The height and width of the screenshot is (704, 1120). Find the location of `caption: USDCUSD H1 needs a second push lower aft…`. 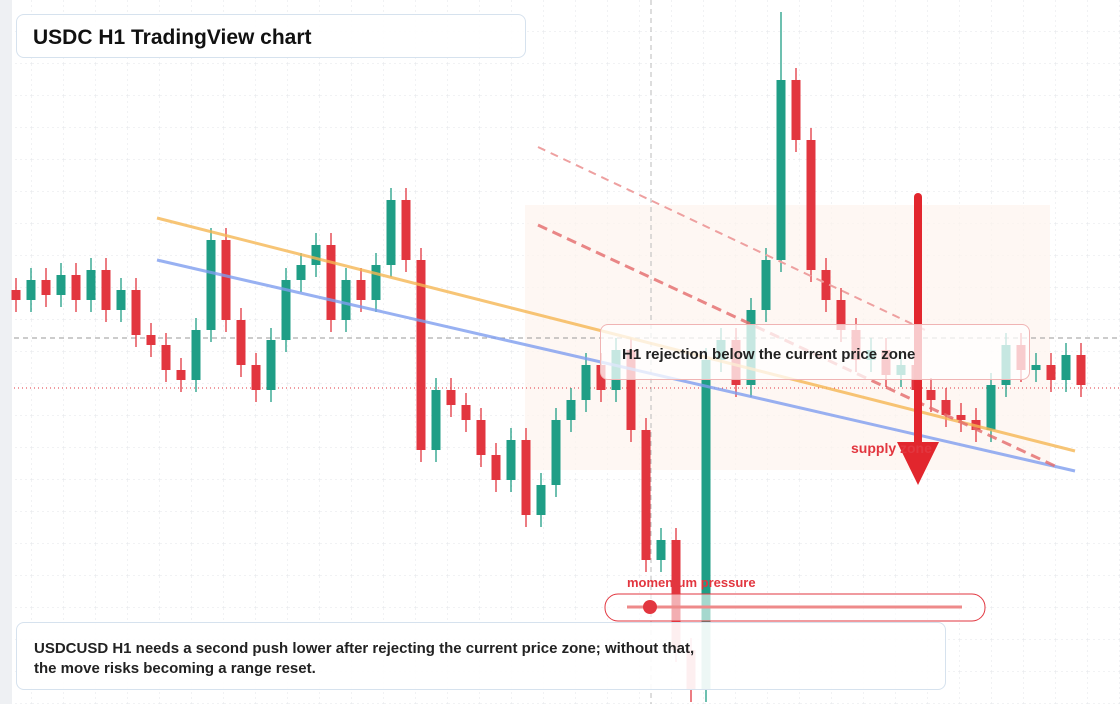

caption: USDCUSD H1 needs a second push lower aft… is located at coordinates (364, 658).